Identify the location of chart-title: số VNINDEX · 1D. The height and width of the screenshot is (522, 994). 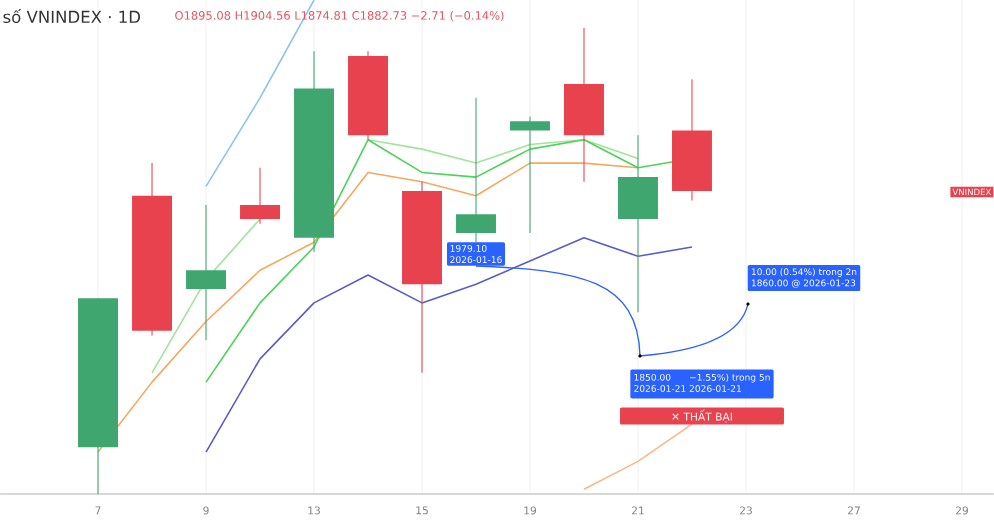
(71, 16).